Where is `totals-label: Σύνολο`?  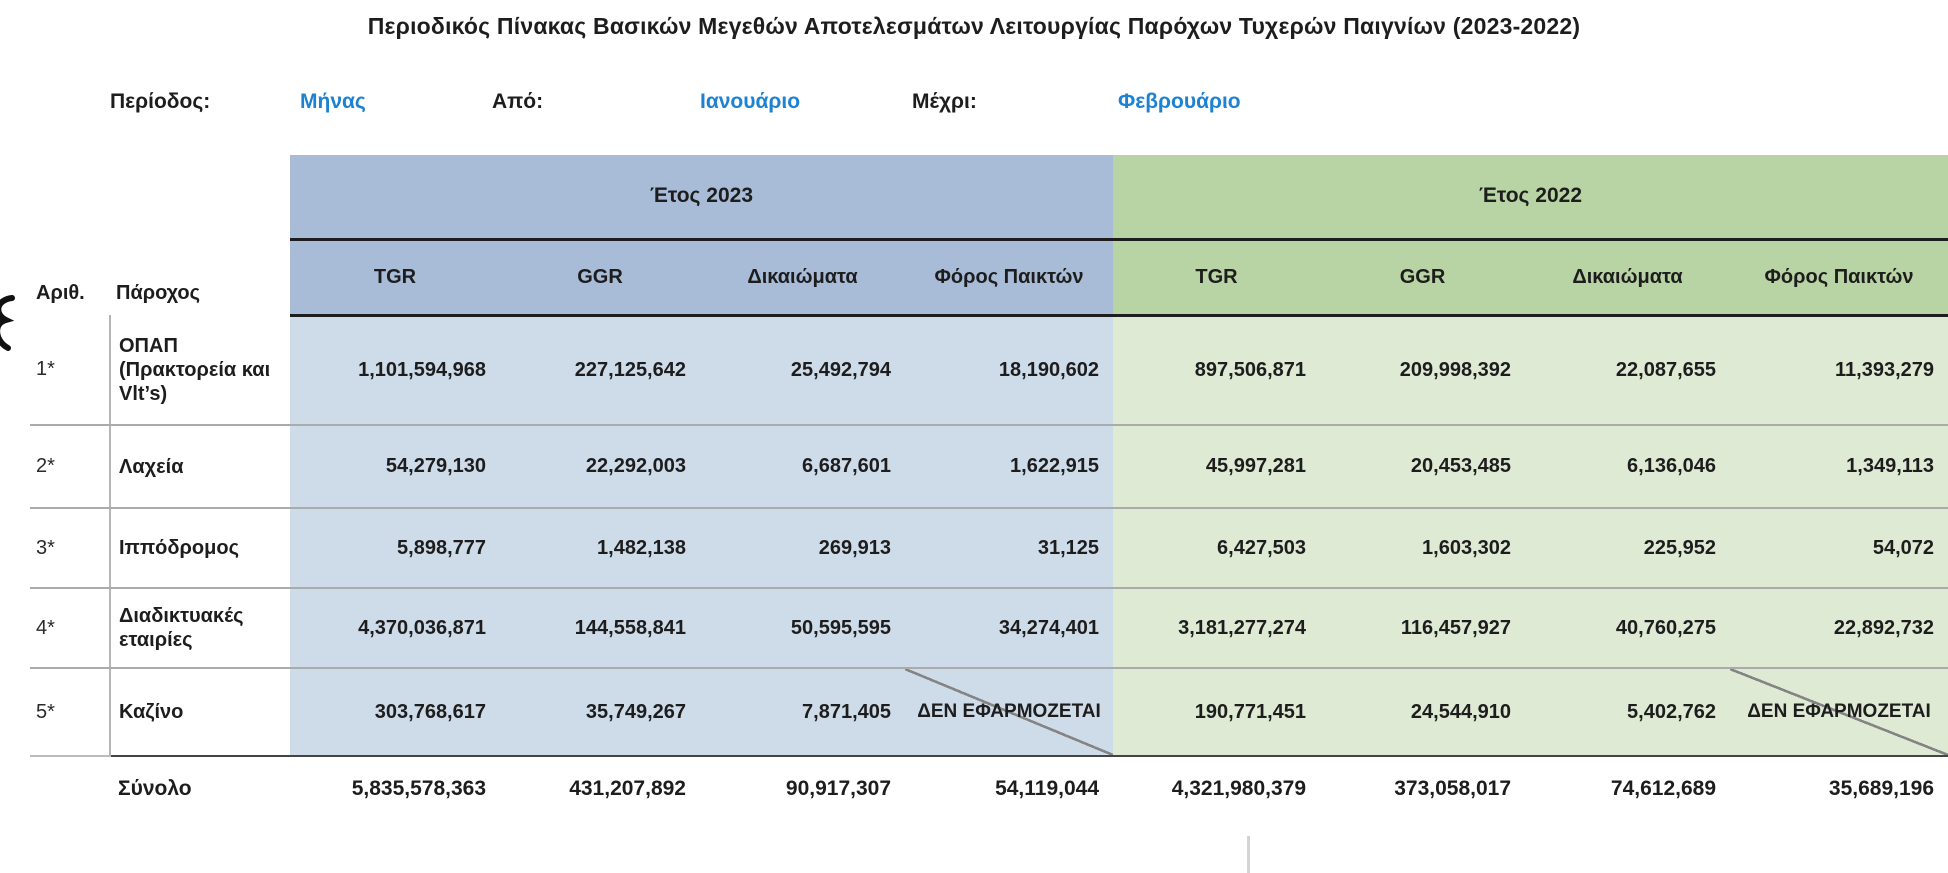 totals-label: Σύνολο is located at coordinates (200, 788).